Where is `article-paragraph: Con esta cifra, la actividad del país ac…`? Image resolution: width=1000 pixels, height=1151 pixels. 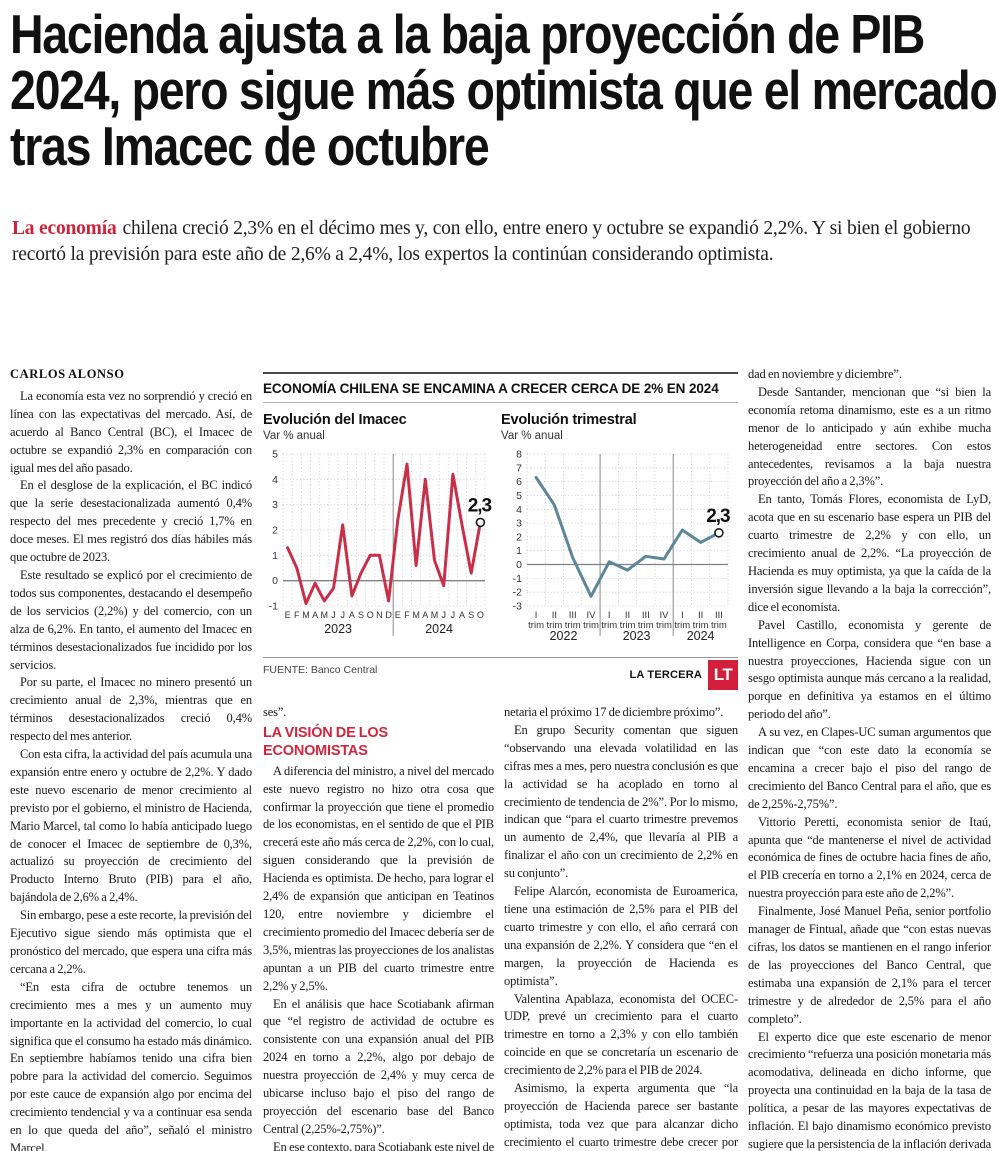 article-paragraph: Con esta cifra, la actividad del país ac… is located at coordinates (131, 826).